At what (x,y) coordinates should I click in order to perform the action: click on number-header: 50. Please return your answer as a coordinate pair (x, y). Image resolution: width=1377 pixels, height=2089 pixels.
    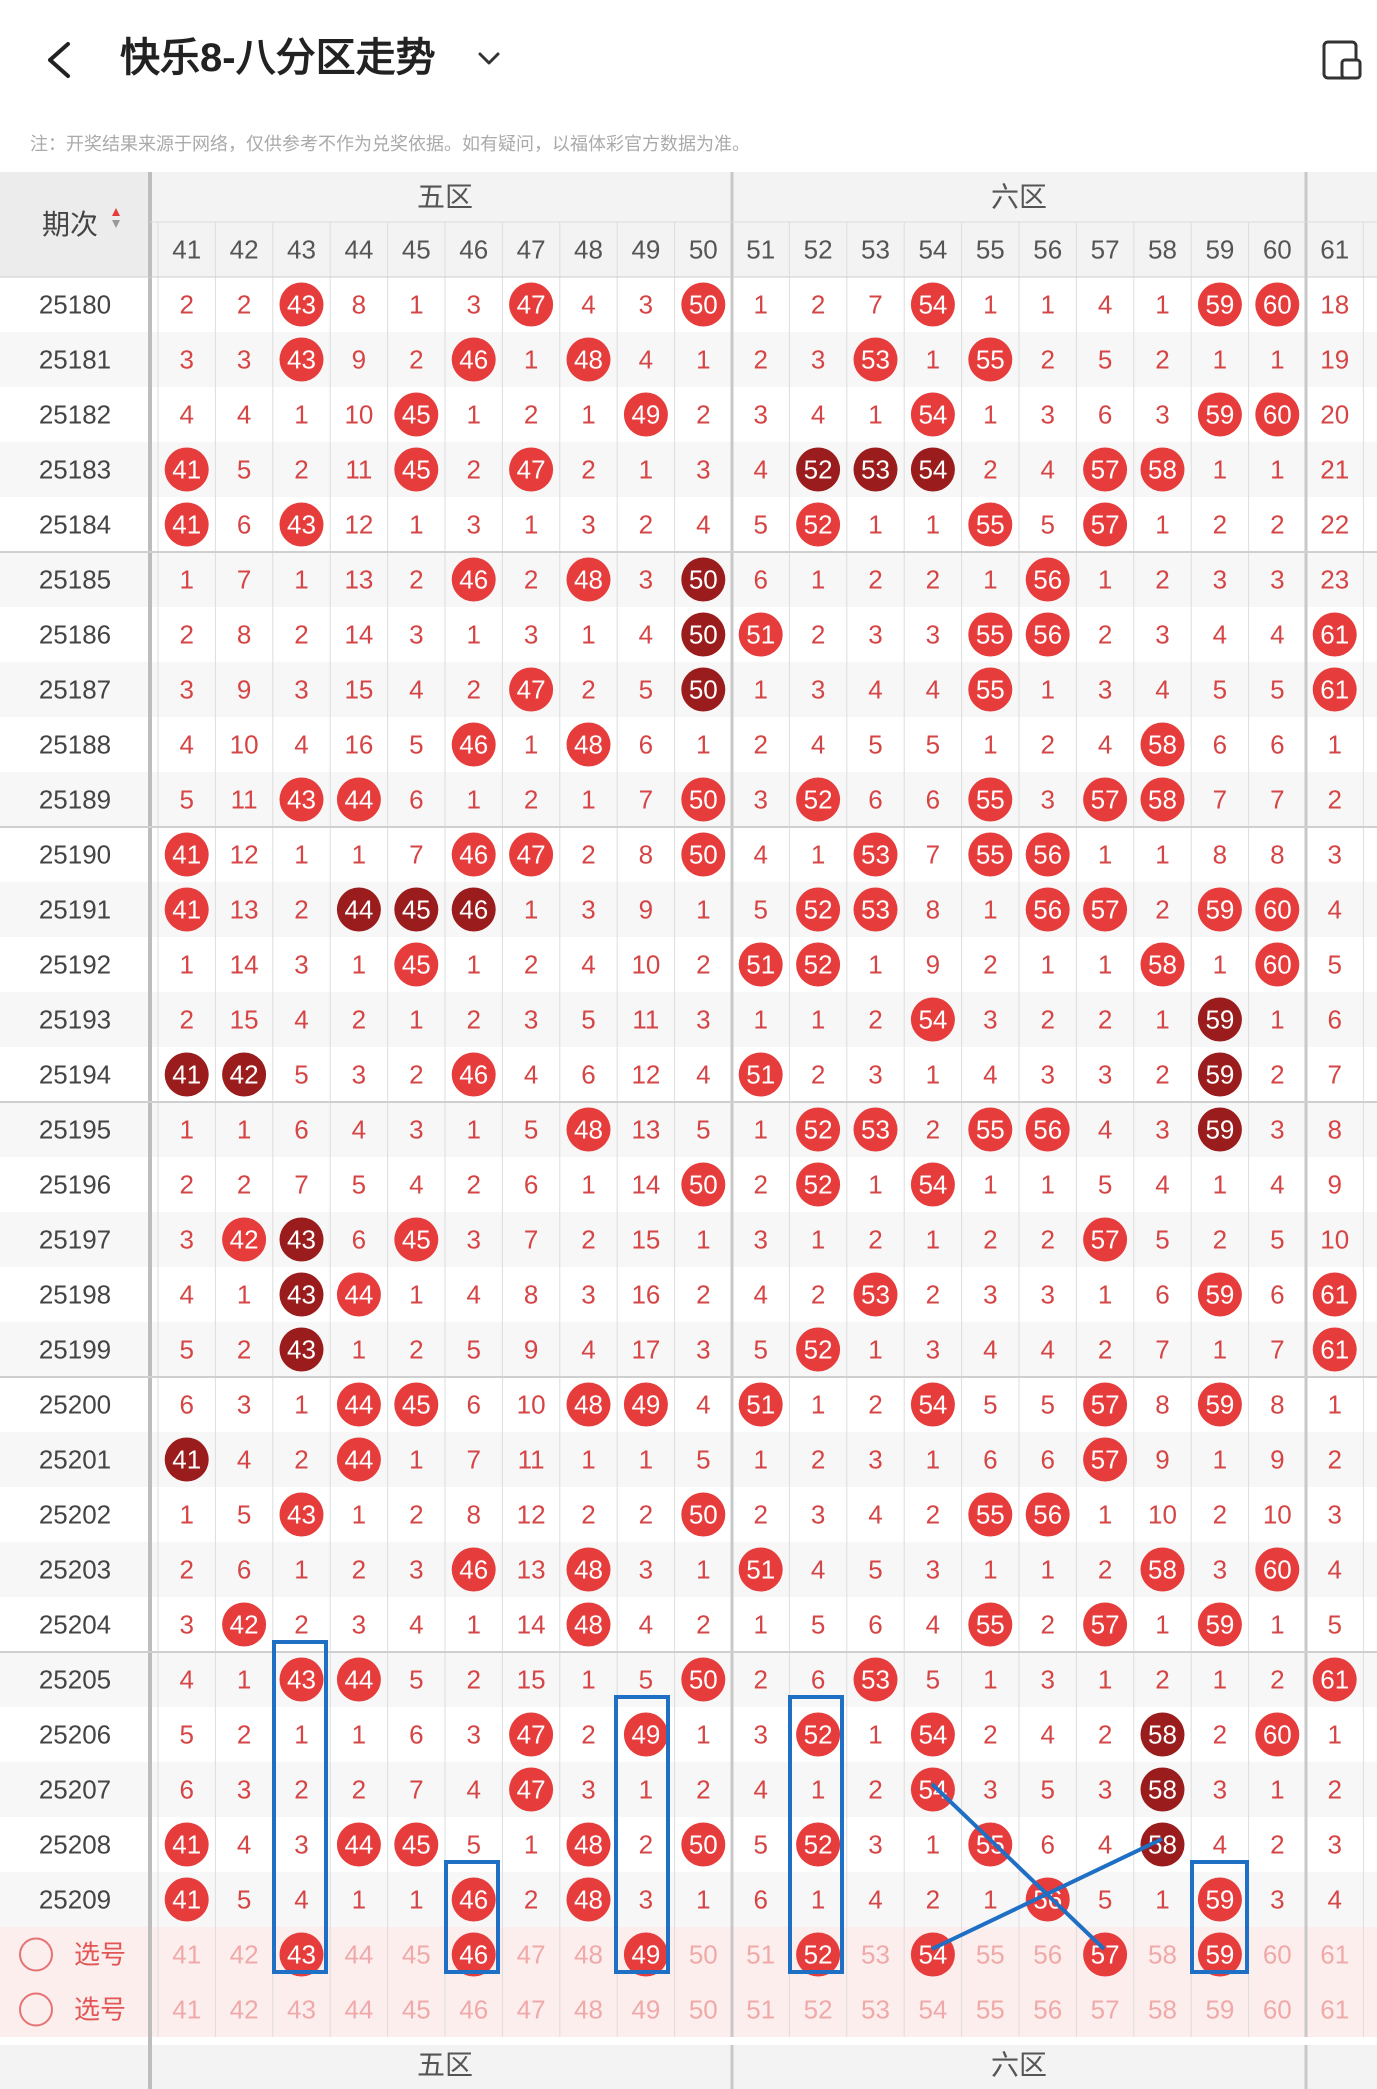
    Looking at the image, I should click on (703, 250).